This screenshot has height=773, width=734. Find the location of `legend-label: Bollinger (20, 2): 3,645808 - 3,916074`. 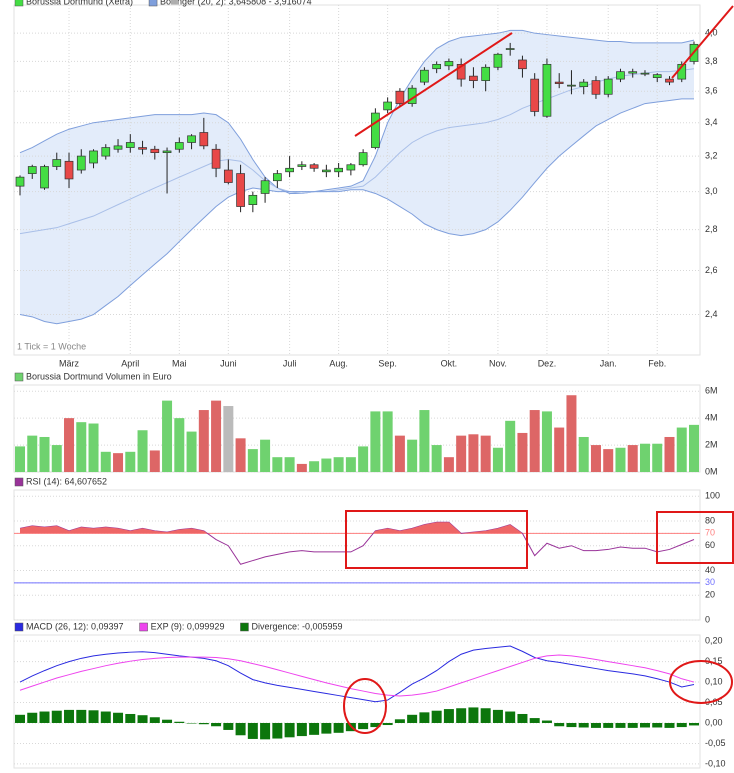

legend-label: Bollinger (20, 2): 3,645808 - 3,916074 is located at coordinates (236, 3).